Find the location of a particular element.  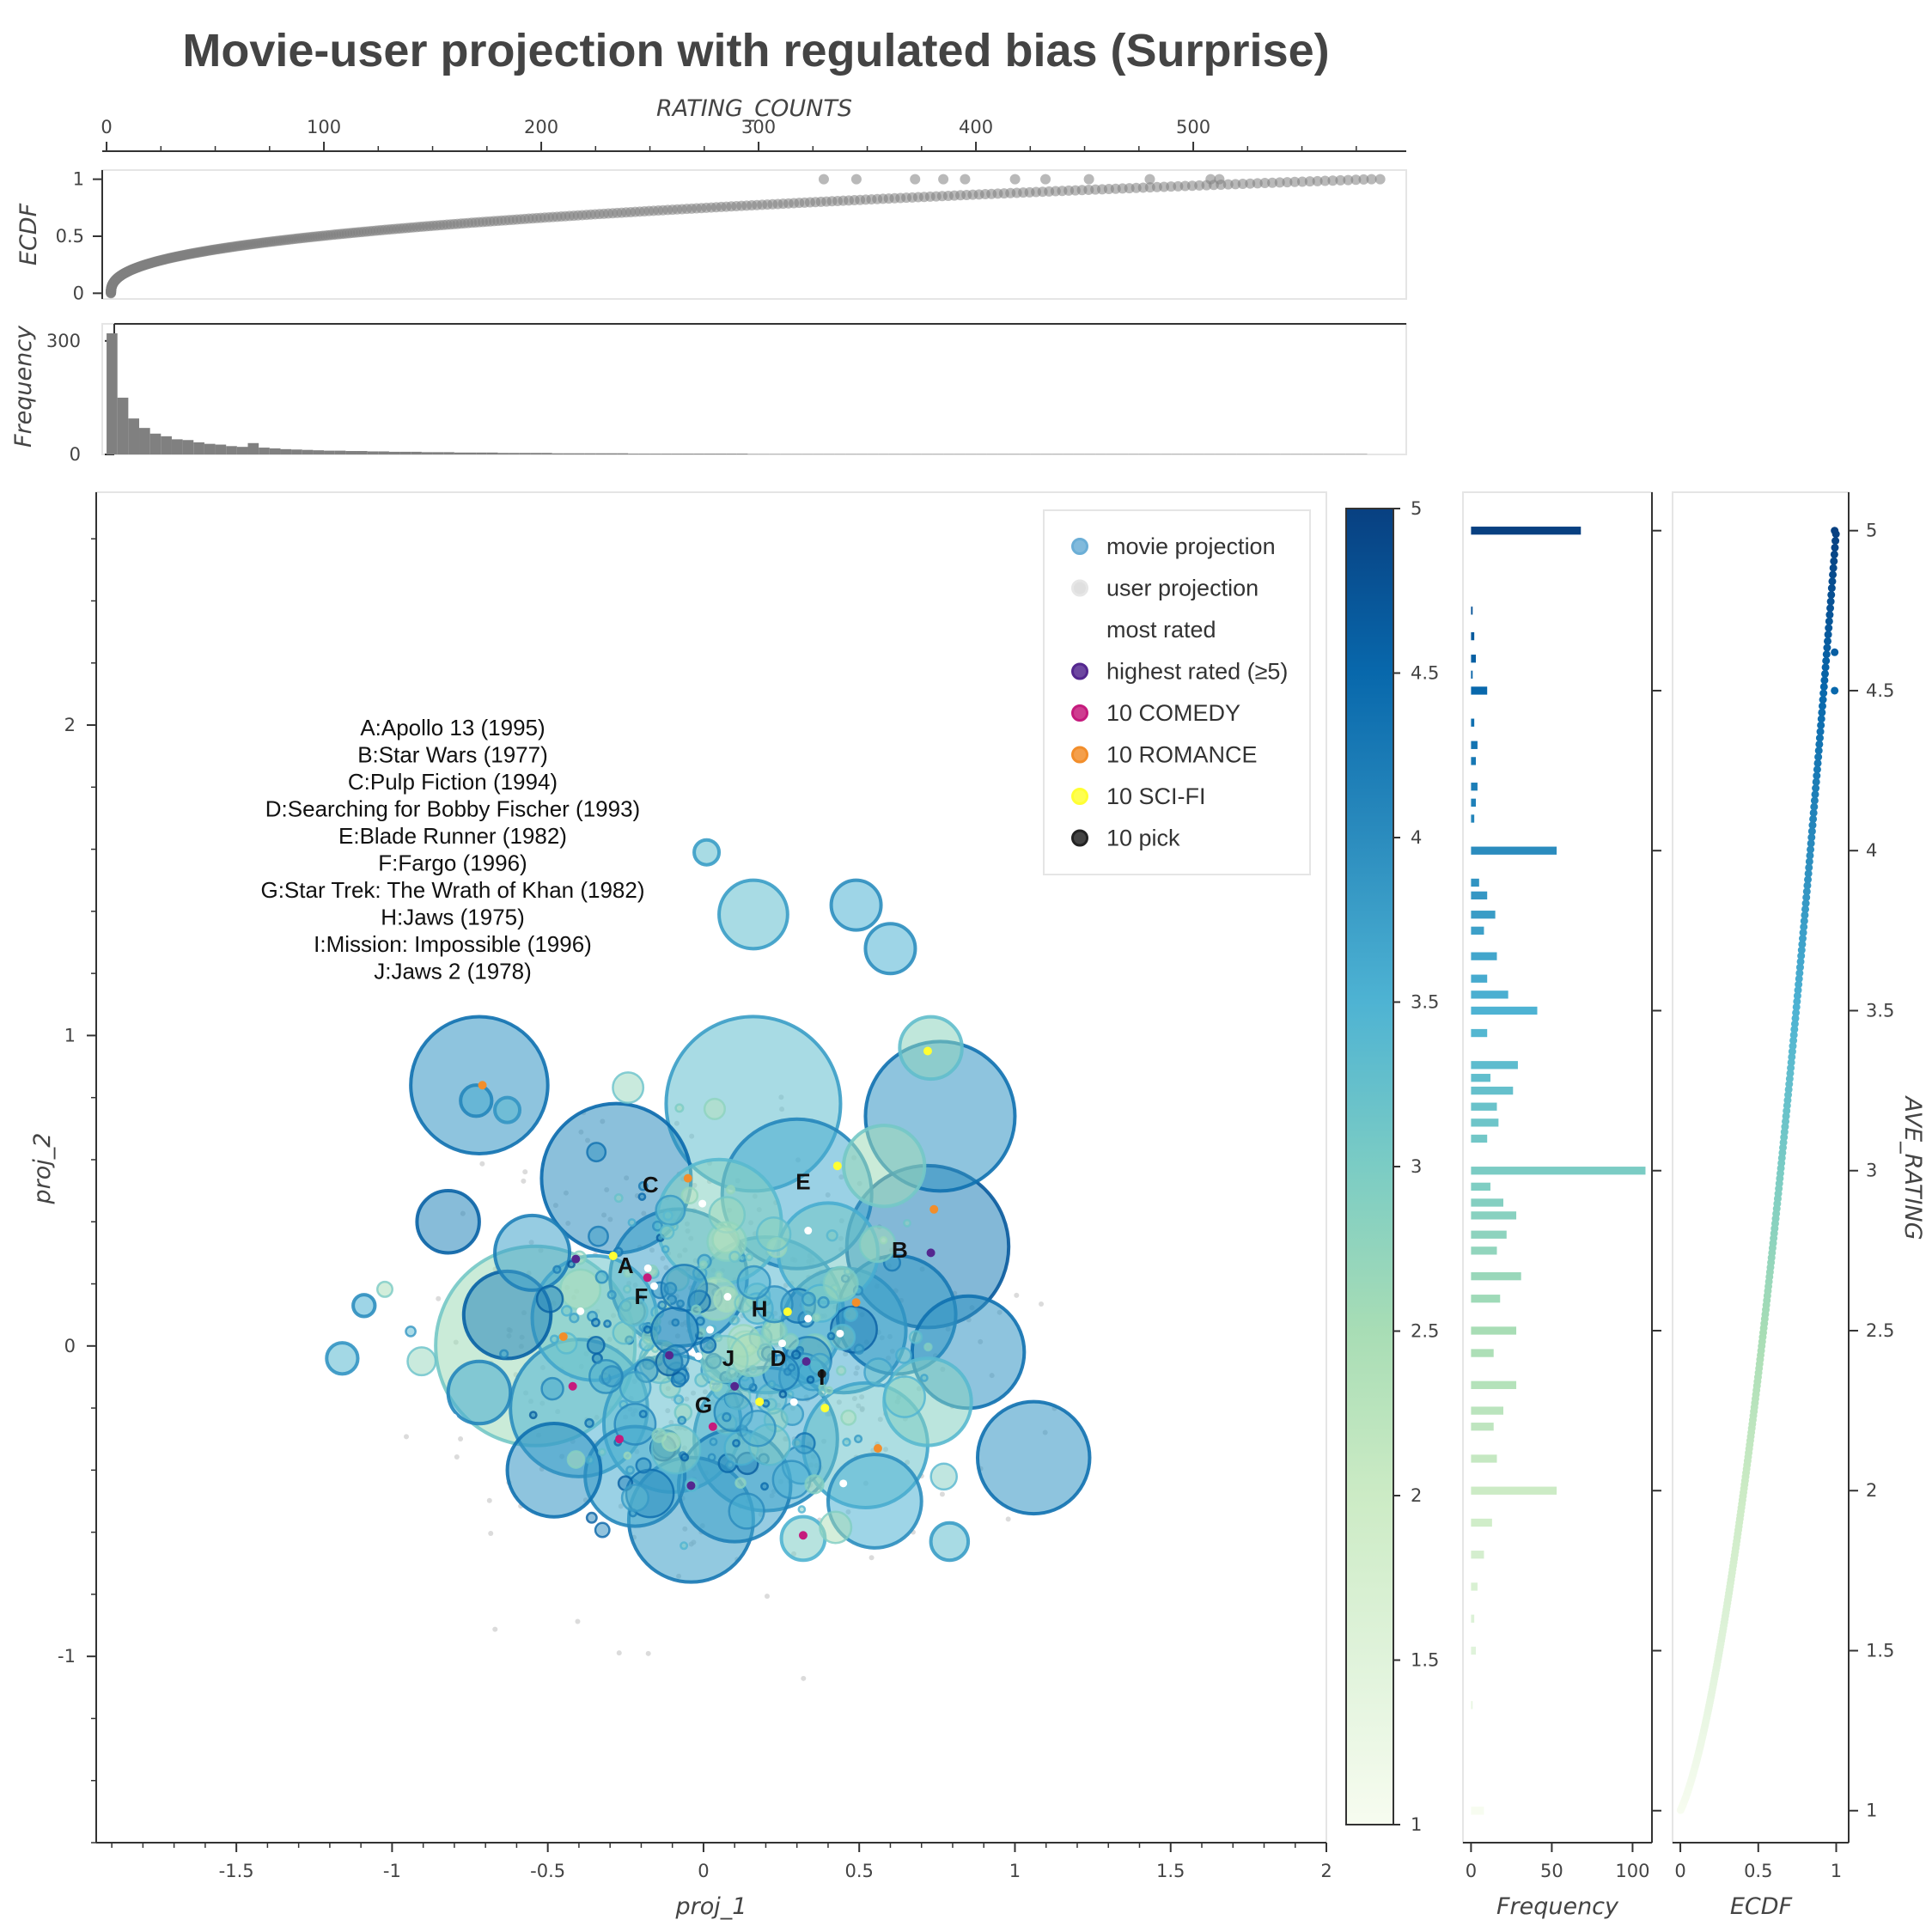

ecdf-right-y-tick-label: 2 is located at coordinates (1871, 1490).